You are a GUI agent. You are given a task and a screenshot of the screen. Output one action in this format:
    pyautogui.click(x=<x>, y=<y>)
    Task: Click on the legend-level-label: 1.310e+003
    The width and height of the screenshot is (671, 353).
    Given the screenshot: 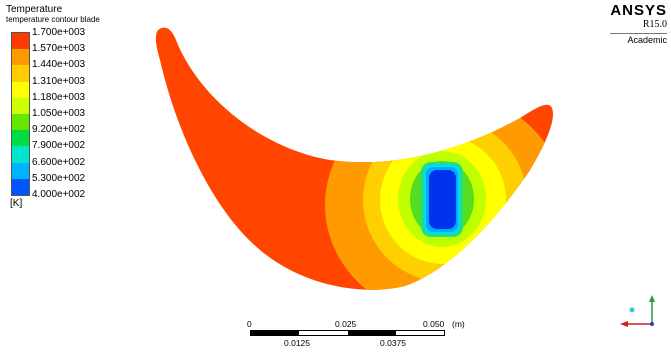 What is the action you would take?
    pyautogui.click(x=59, y=81)
    